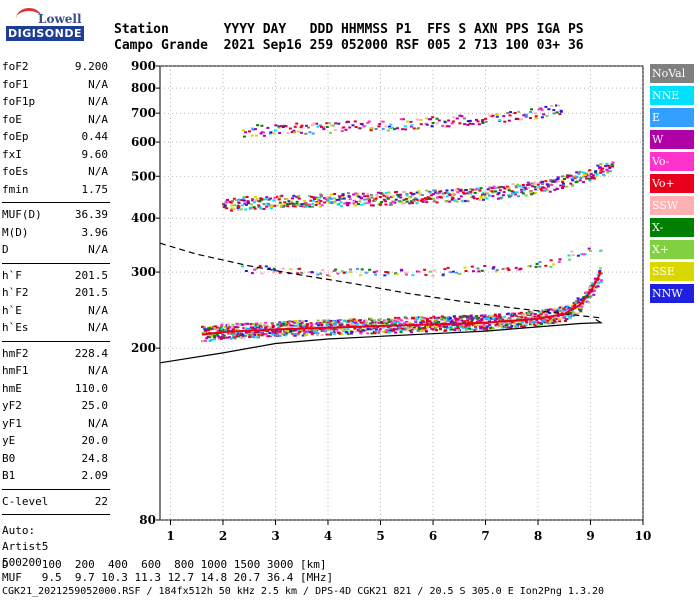 The image size is (700, 600). What do you see at coordinates (55, 233) in the screenshot?
I see `param-row: M(D) 3.96` at bounding box center [55, 233].